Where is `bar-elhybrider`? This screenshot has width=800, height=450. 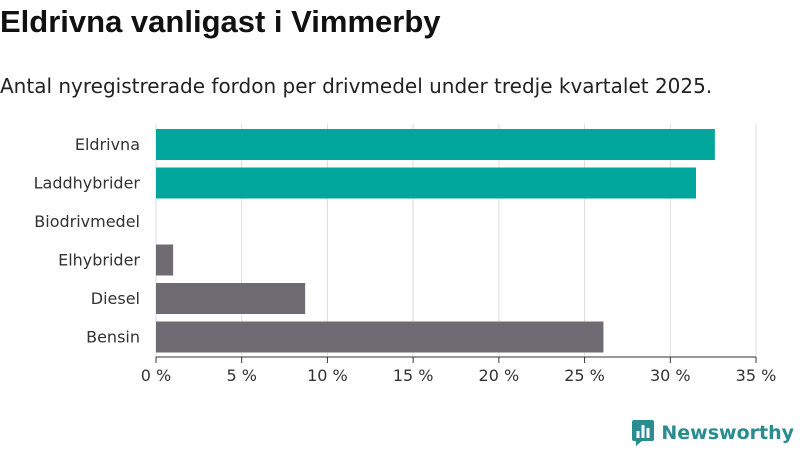
bar-elhybrider is located at coordinates (165, 260).